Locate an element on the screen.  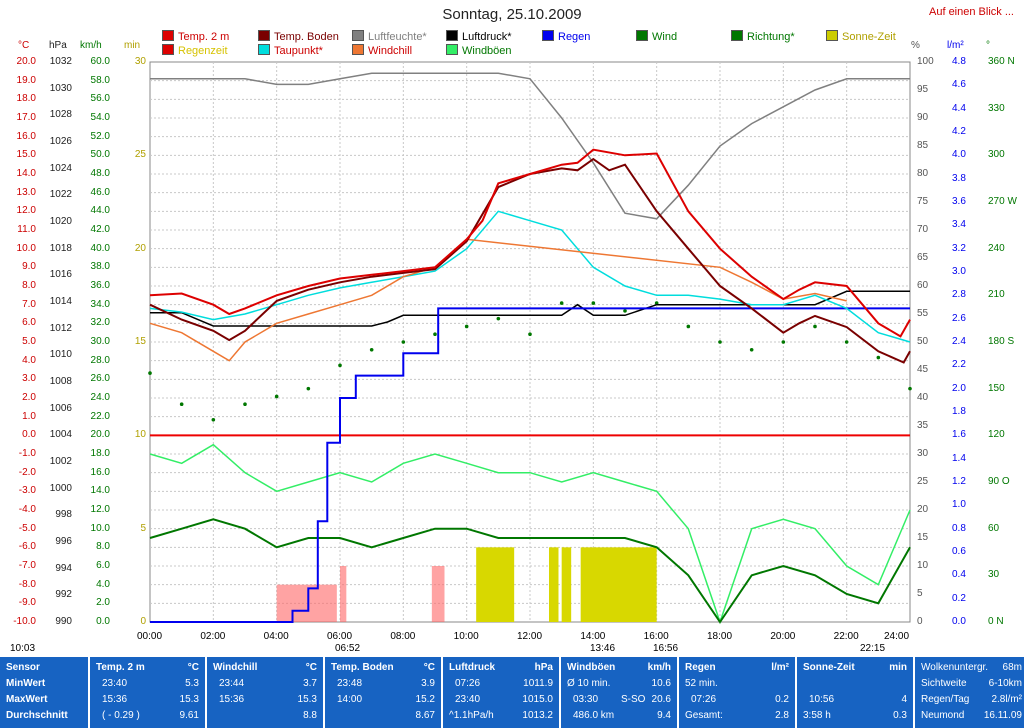
temp-c-tick-label: -6.0 is located at coordinates (27, 547).